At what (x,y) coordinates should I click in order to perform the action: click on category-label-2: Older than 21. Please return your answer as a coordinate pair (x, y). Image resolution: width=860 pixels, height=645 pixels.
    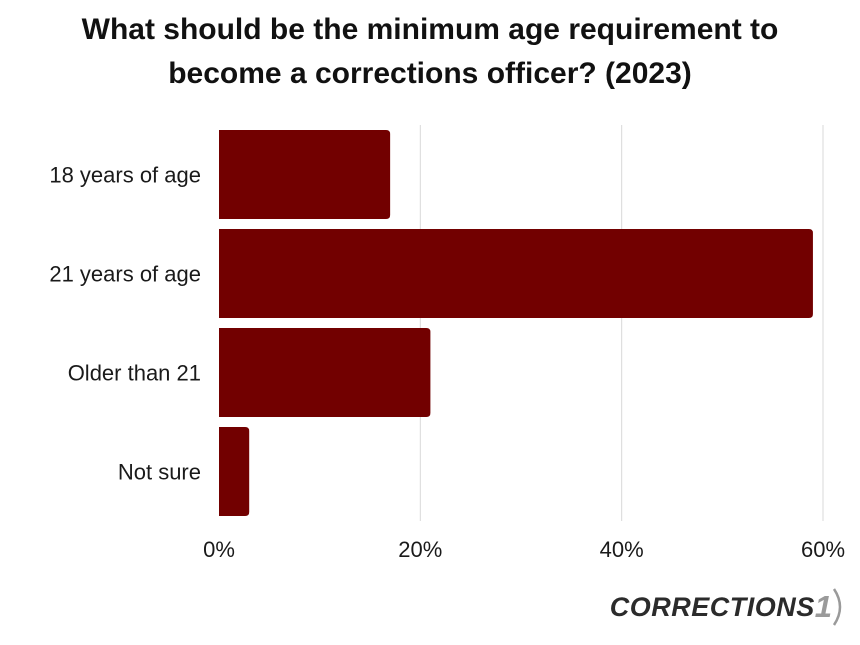
    Looking at the image, I should click on (134, 373).